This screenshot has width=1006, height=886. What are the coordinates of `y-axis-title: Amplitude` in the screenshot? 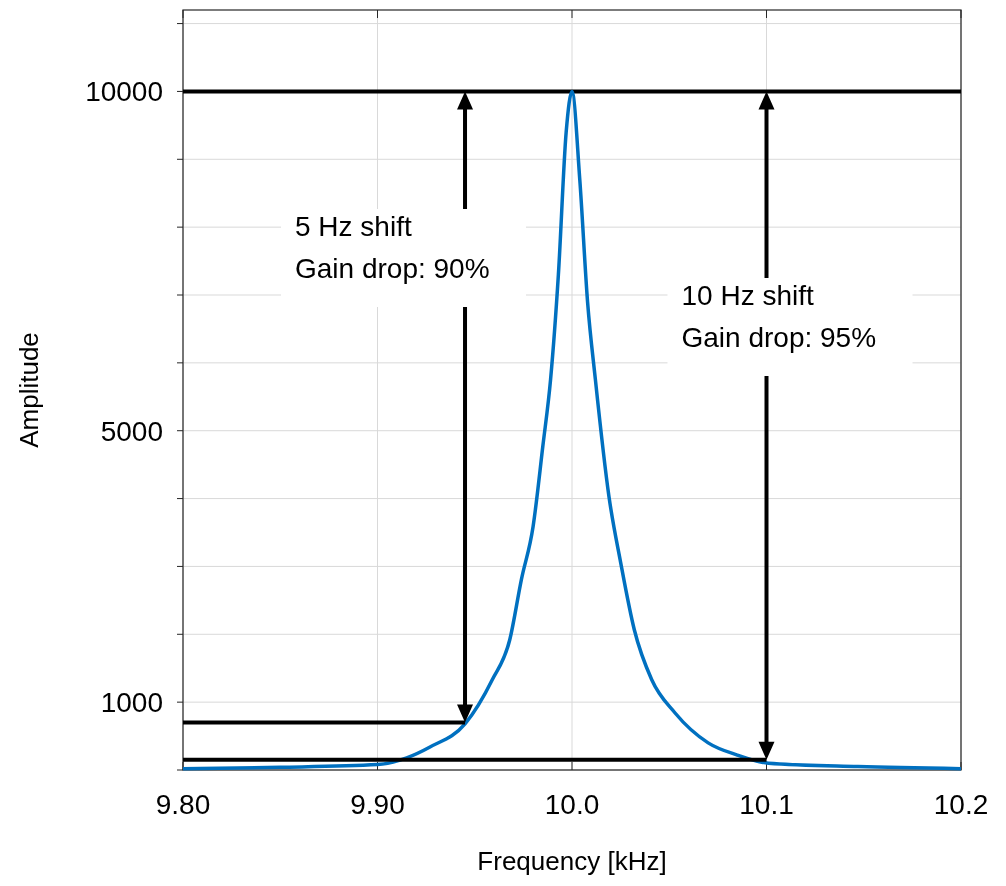 It's located at (29, 390).